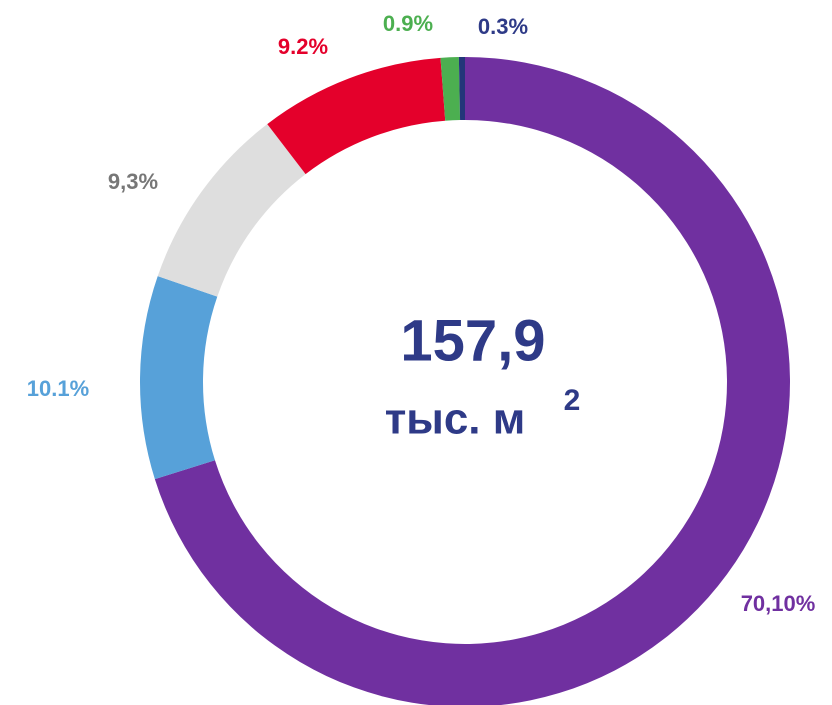 The width and height of the screenshot is (832, 705). Describe the element at coordinates (133, 181) in the screenshot. I see `data-label: 9,3%` at that location.